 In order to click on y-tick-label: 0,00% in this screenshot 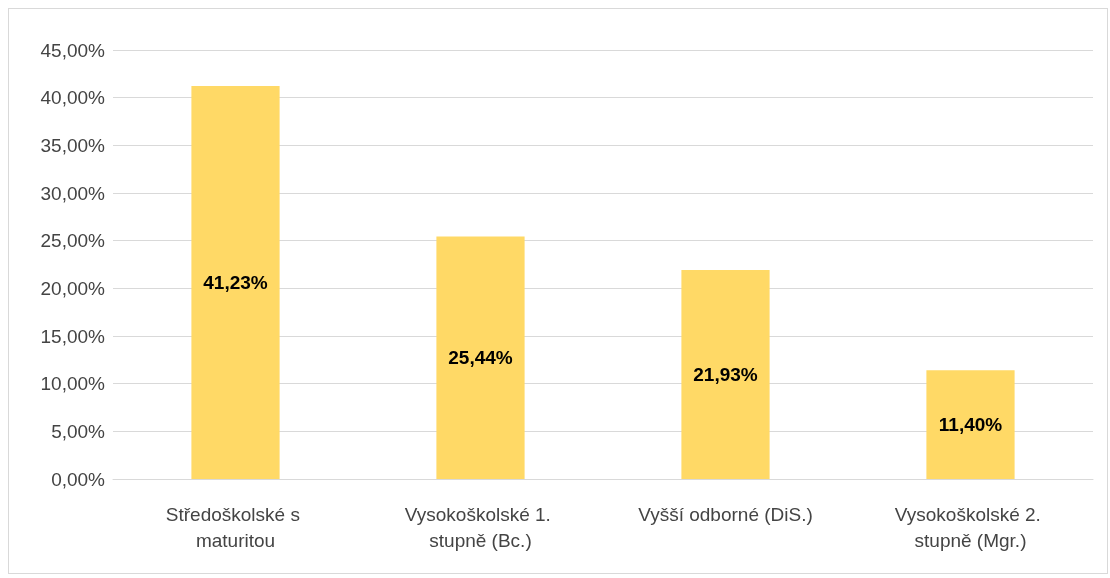, I will do `click(78, 479)`.